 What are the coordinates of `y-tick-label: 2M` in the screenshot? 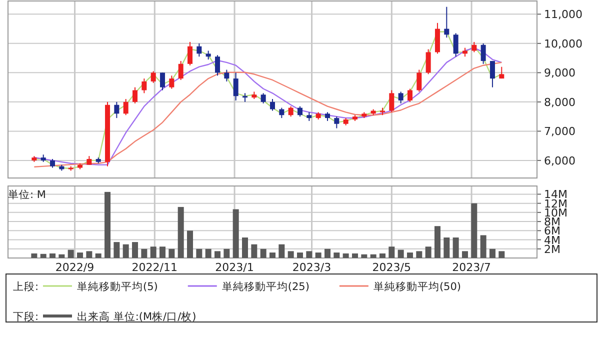 It's located at (552, 249).